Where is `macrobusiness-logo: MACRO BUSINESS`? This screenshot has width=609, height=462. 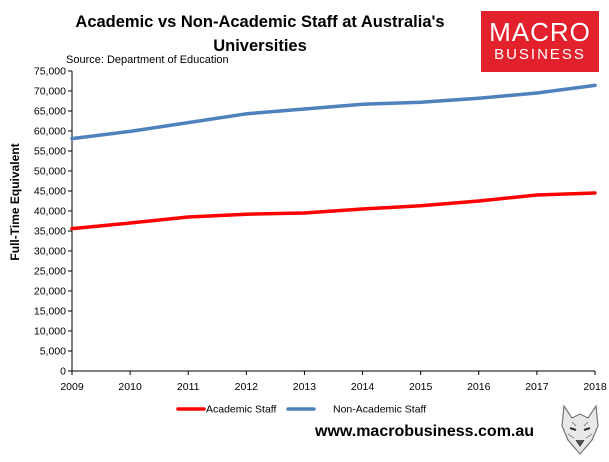 macrobusiness-logo: MACRO BUSINESS is located at coordinates (540, 41).